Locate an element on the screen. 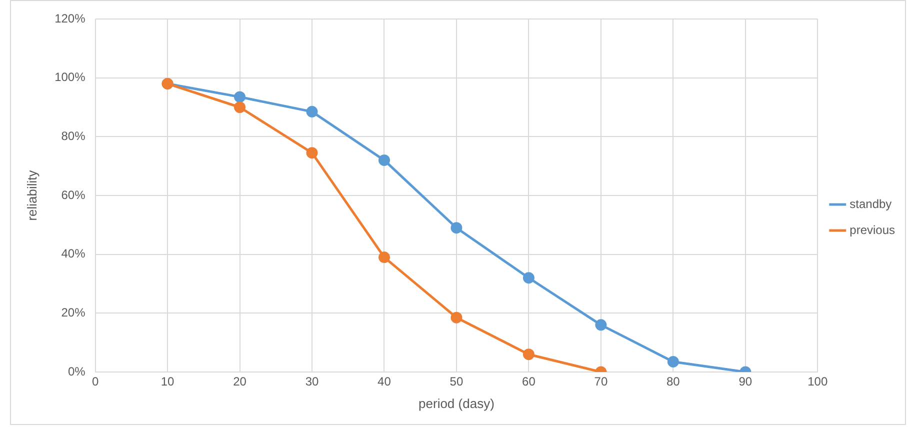 The width and height of the screenshot is (908, 427). y-axis-title: reliability is located at coordinates (32, 195).